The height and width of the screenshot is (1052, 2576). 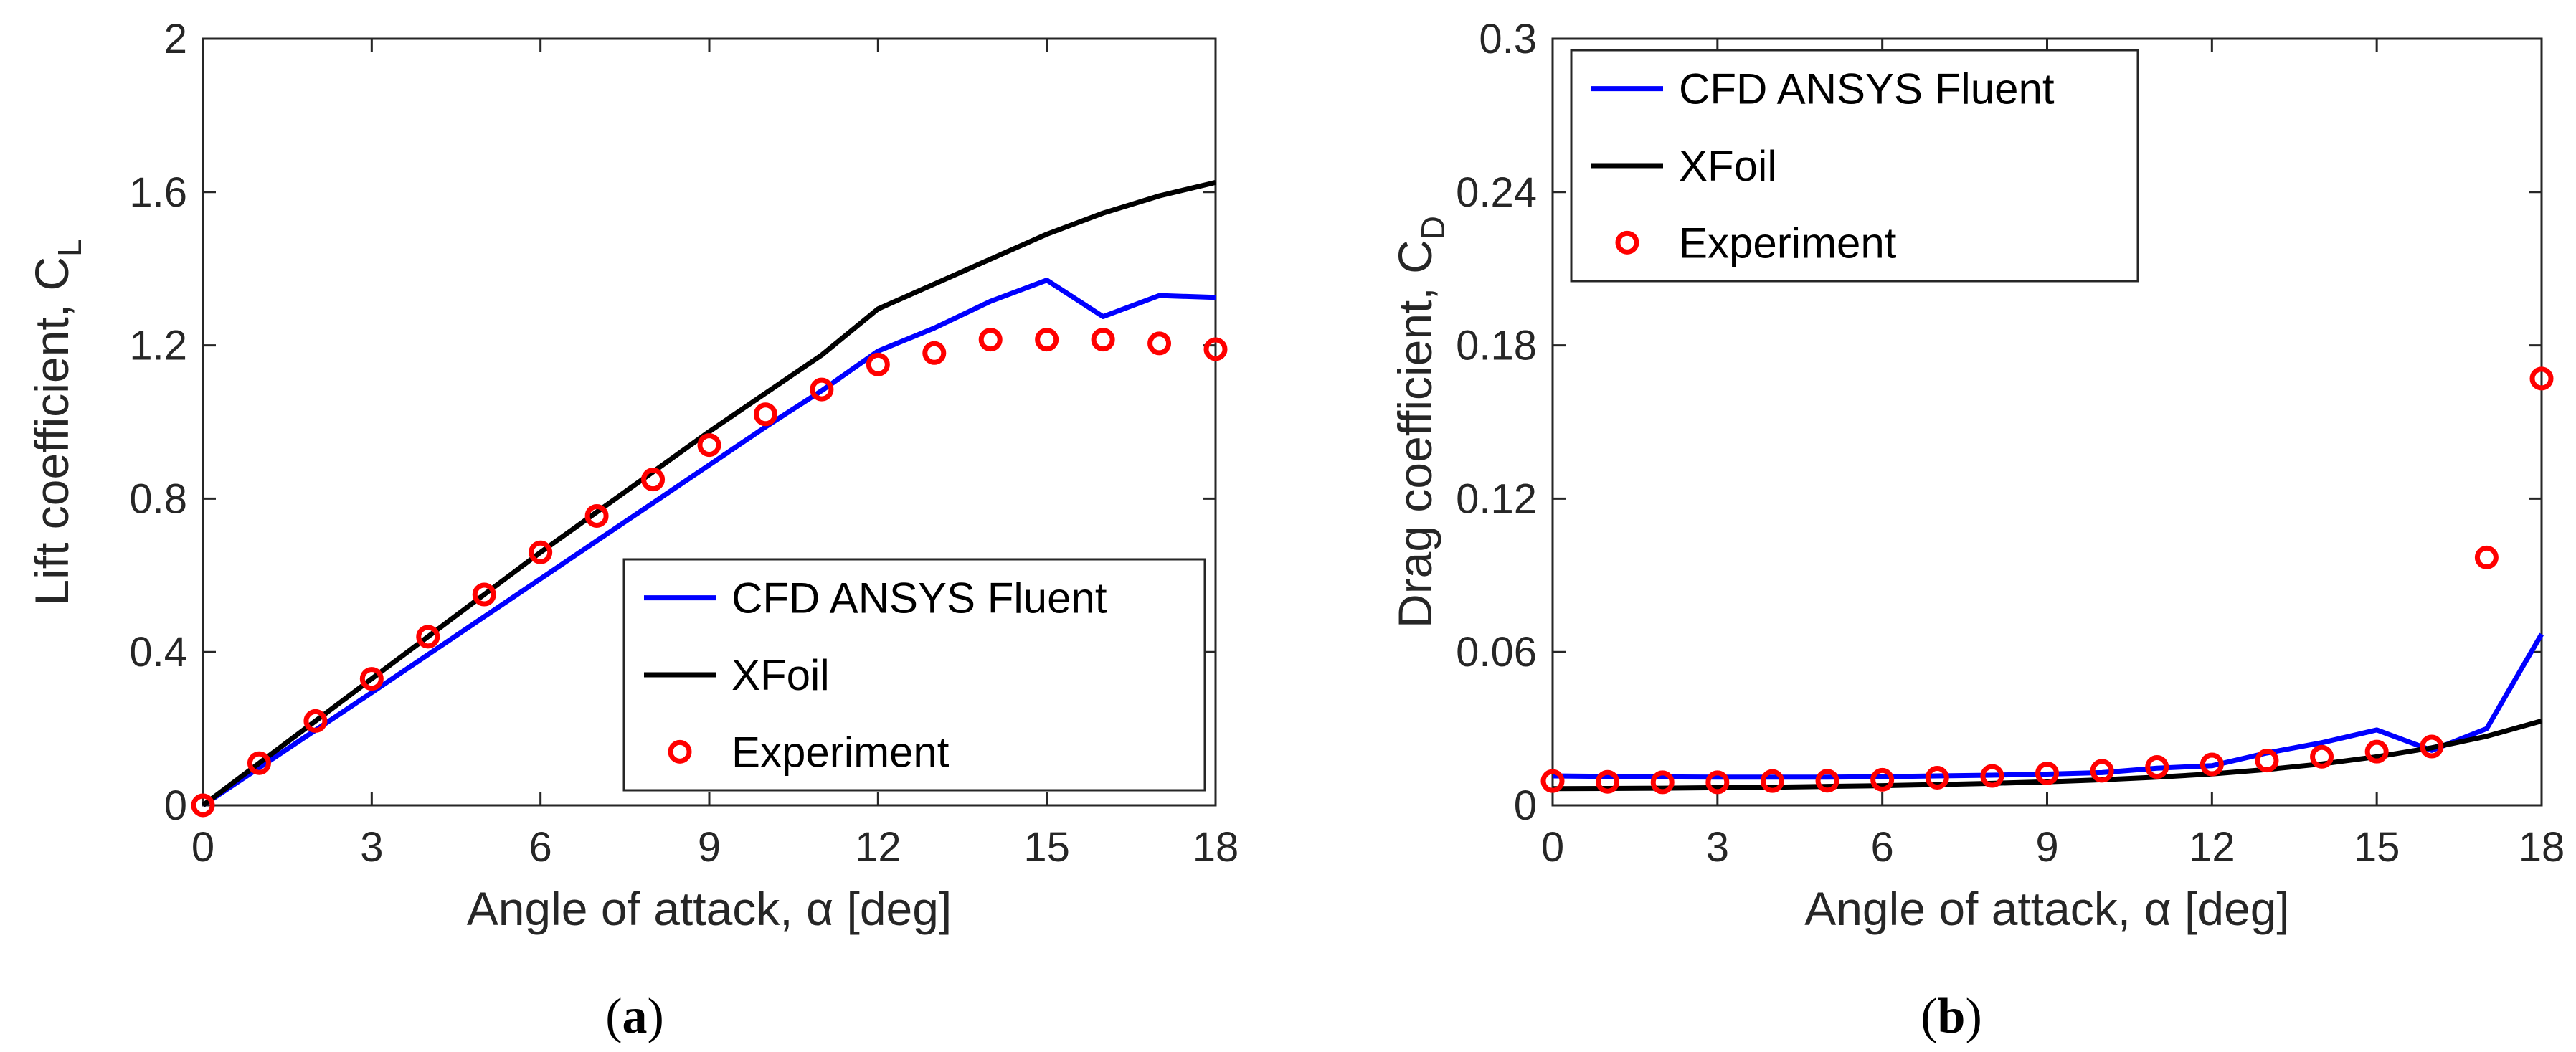 I want to click on caption-letter: b, so click(x=1952, y=1017).